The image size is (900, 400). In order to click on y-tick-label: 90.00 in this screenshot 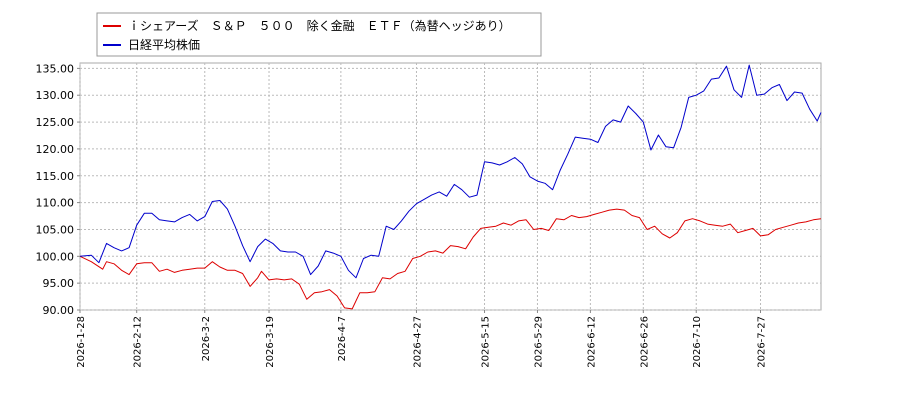, I will do `click(59, 310)`.